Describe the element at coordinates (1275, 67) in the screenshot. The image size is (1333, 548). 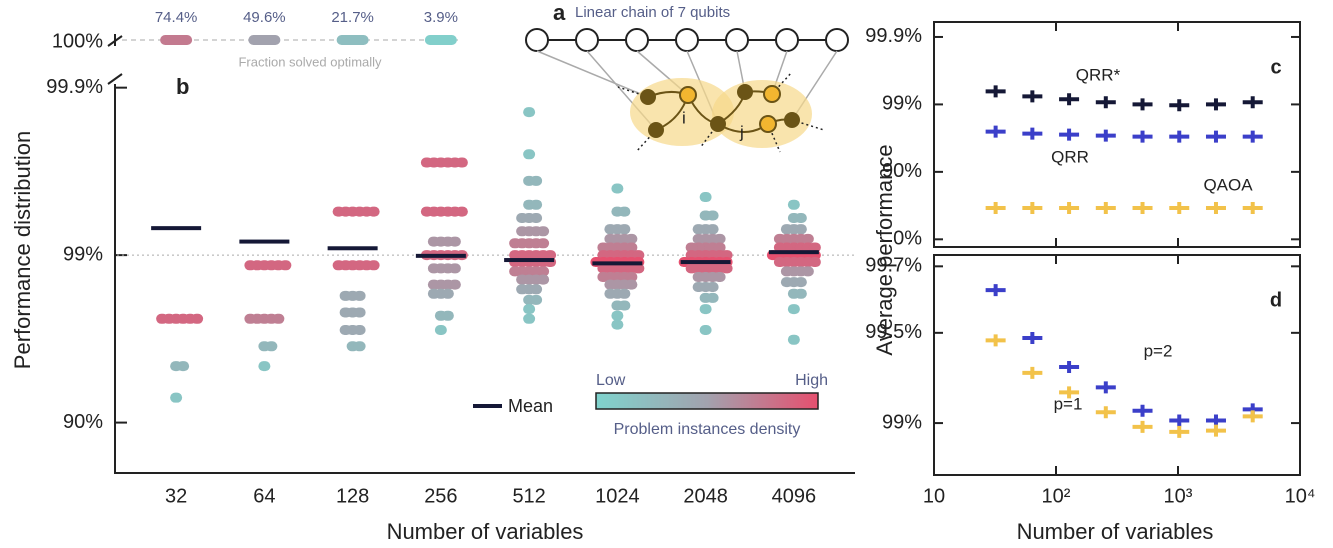
I see `panel-letter: c` at that location.